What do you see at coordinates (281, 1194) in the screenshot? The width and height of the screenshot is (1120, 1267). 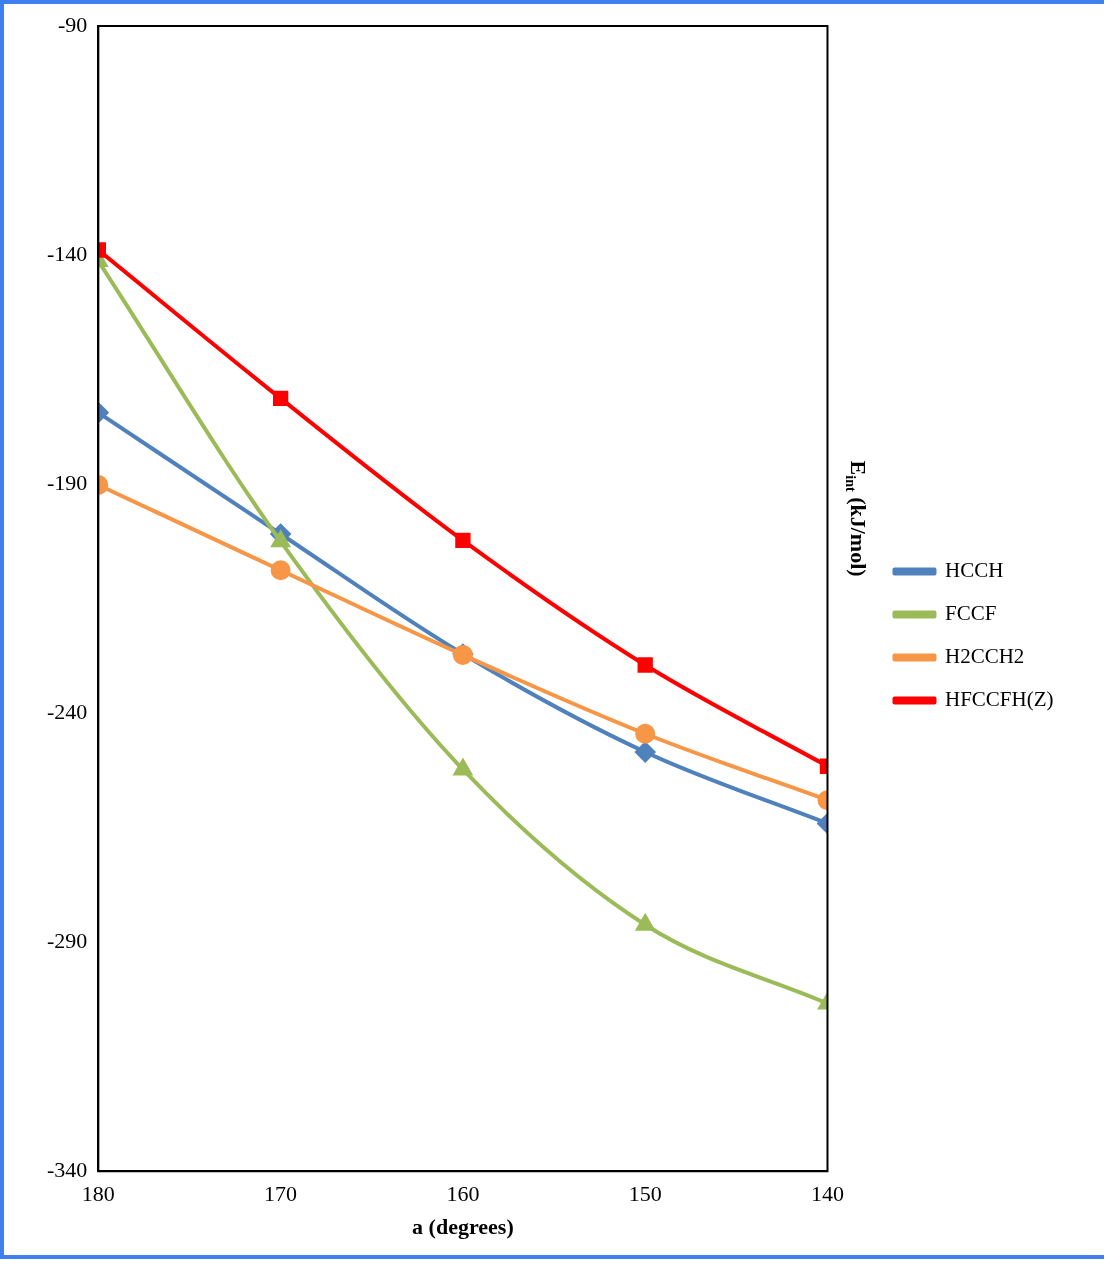 I see `x-tick-label: 170` at bounding box center [281, 1194].